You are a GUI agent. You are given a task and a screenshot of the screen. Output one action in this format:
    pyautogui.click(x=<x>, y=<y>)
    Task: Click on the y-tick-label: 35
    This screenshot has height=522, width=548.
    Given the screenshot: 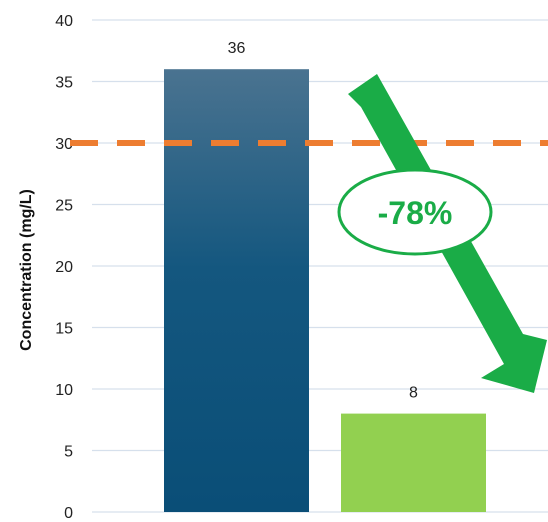 What is the action you would take?
    pyautogui.click(x=64, y=83)
    